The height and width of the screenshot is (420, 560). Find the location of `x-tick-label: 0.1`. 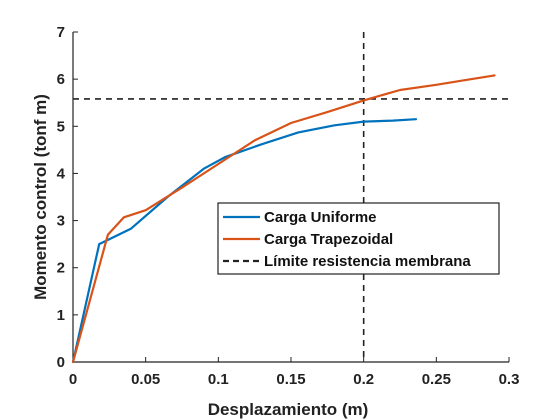

x-tick-label: 0.1 is located at coordinates (218, 379).